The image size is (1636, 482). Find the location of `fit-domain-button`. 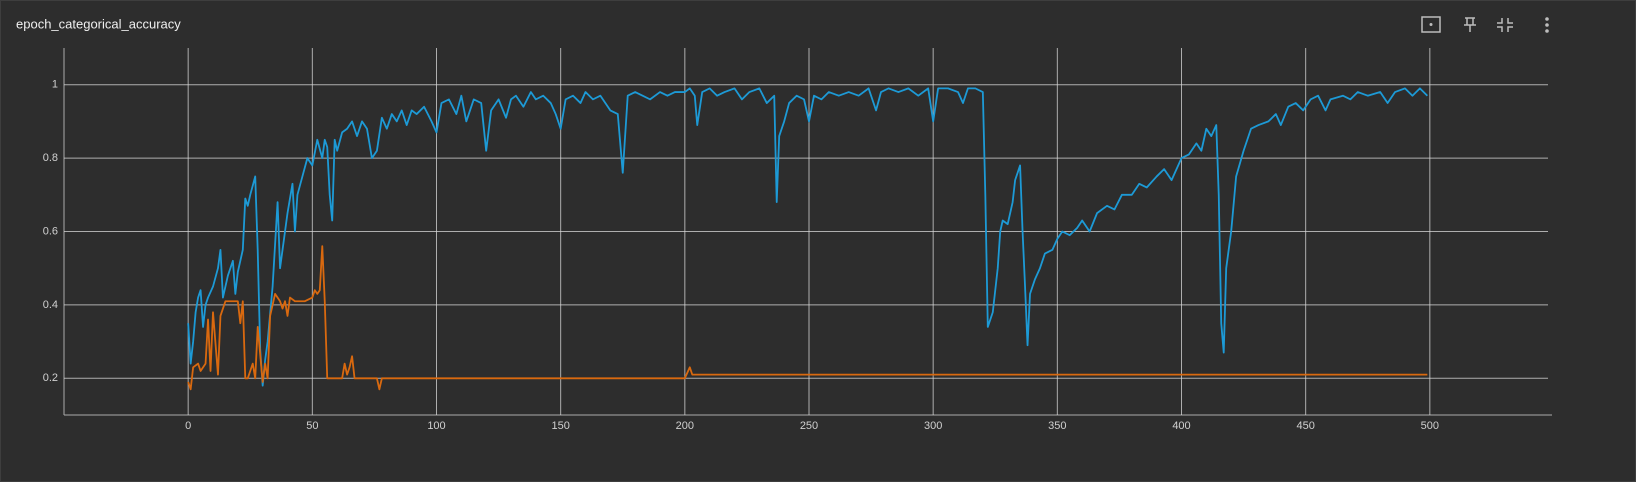

fit-domain-button is located at coordinates (1431, 24).